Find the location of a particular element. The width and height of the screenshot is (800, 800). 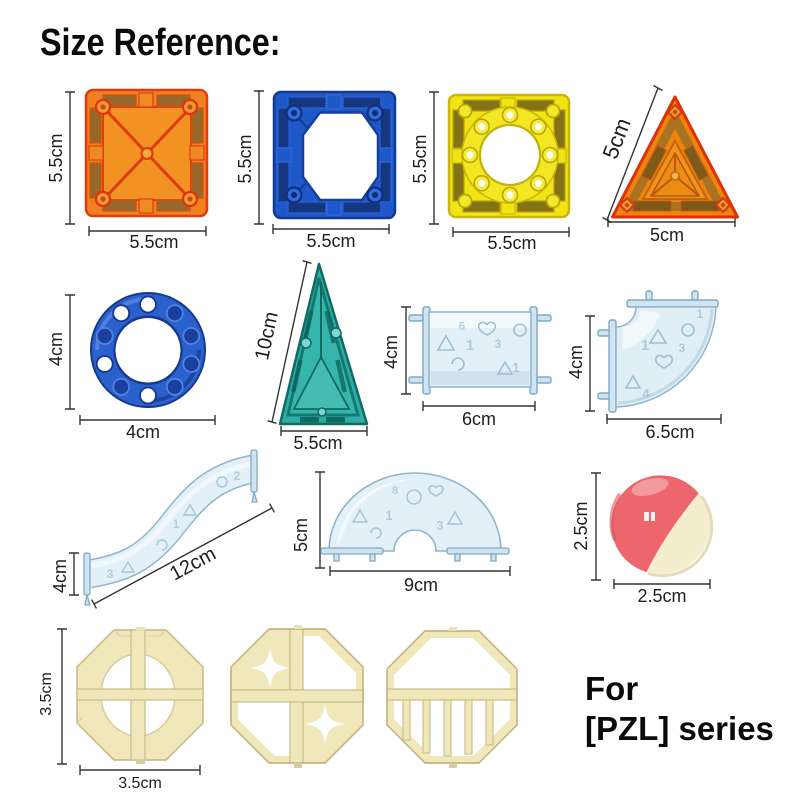

svg-text: 2 is located at coordinates (237, 476).